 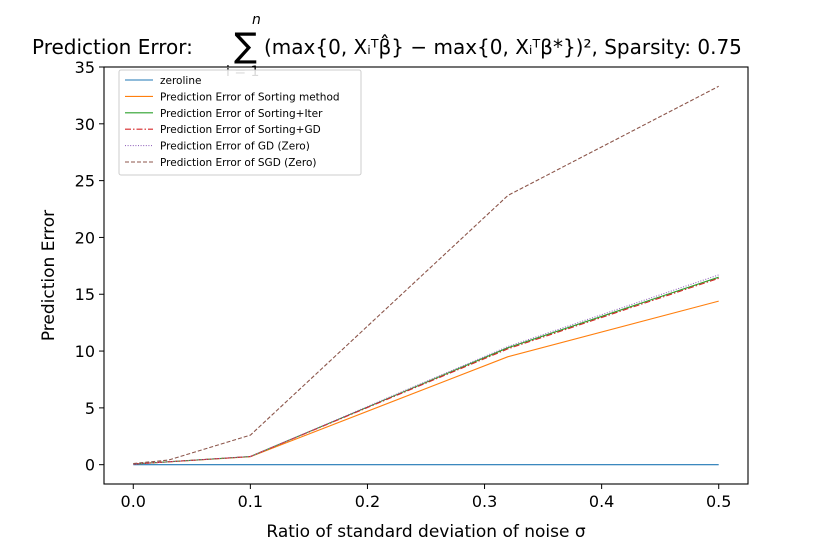 What do you see at coordinates (90, 465) in the screenshot?
I see `y-tick-label: 0` at bounding box center [90, 465].